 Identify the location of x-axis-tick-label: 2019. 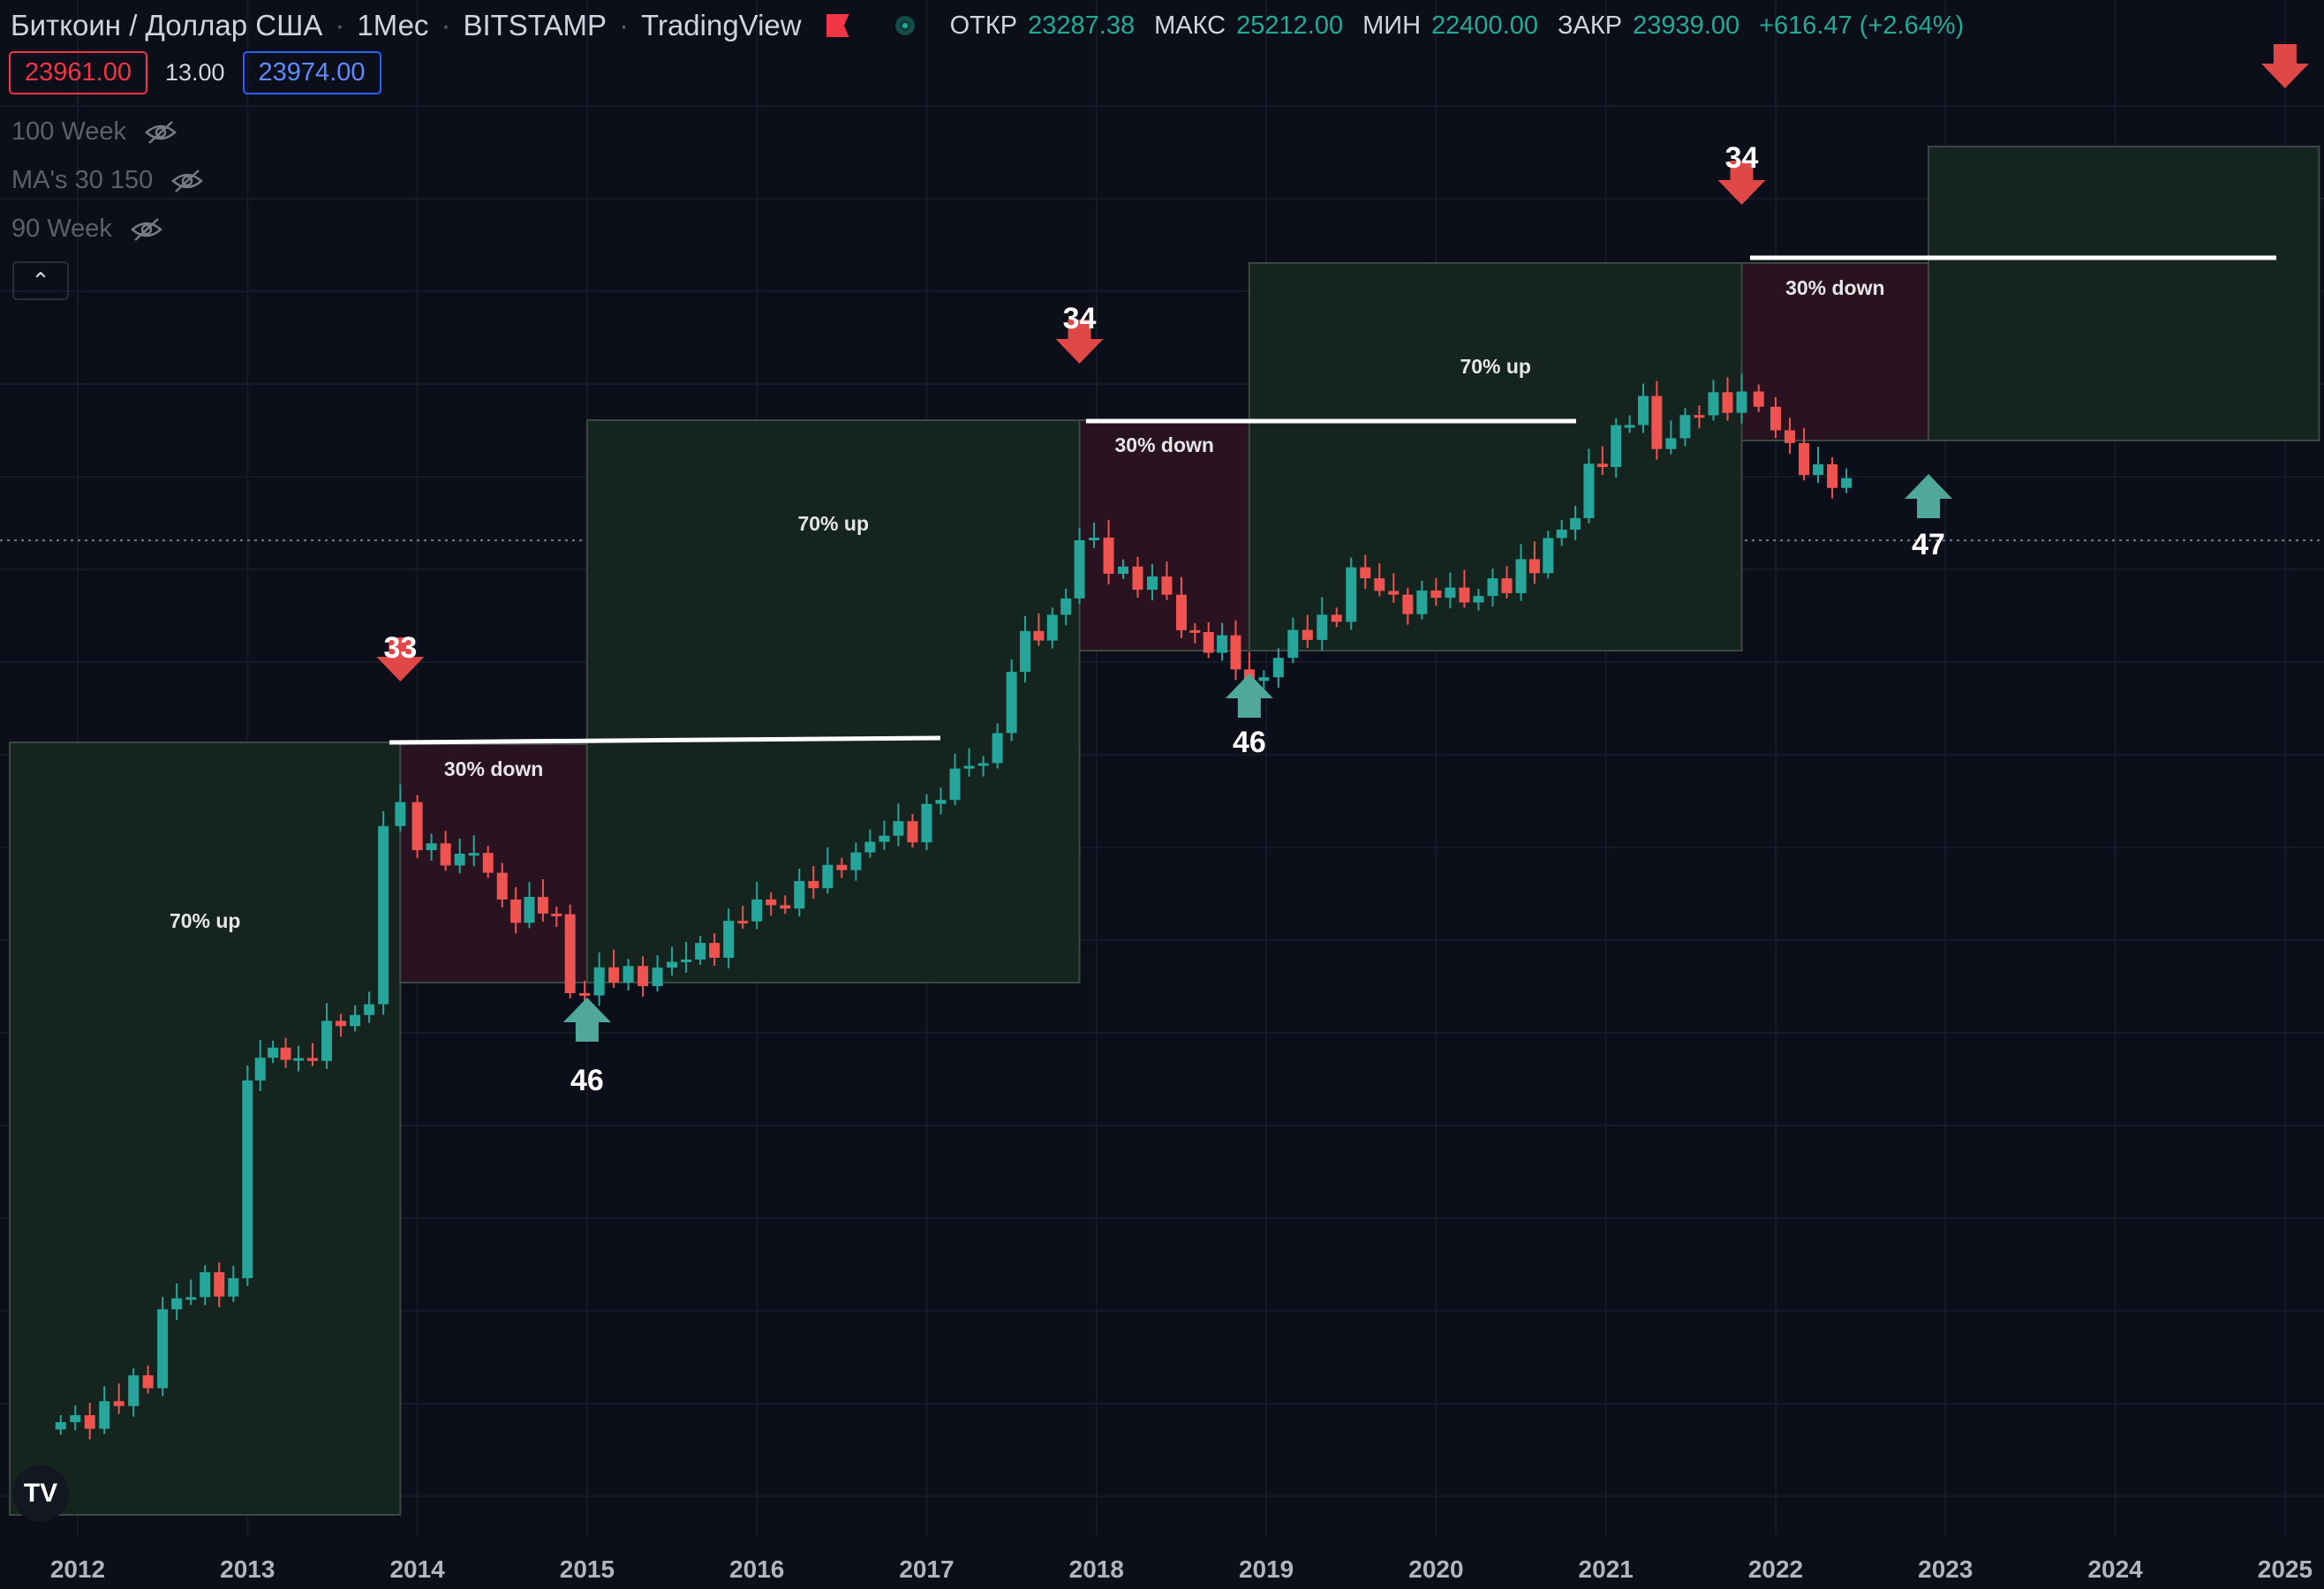
(1267, 1569).